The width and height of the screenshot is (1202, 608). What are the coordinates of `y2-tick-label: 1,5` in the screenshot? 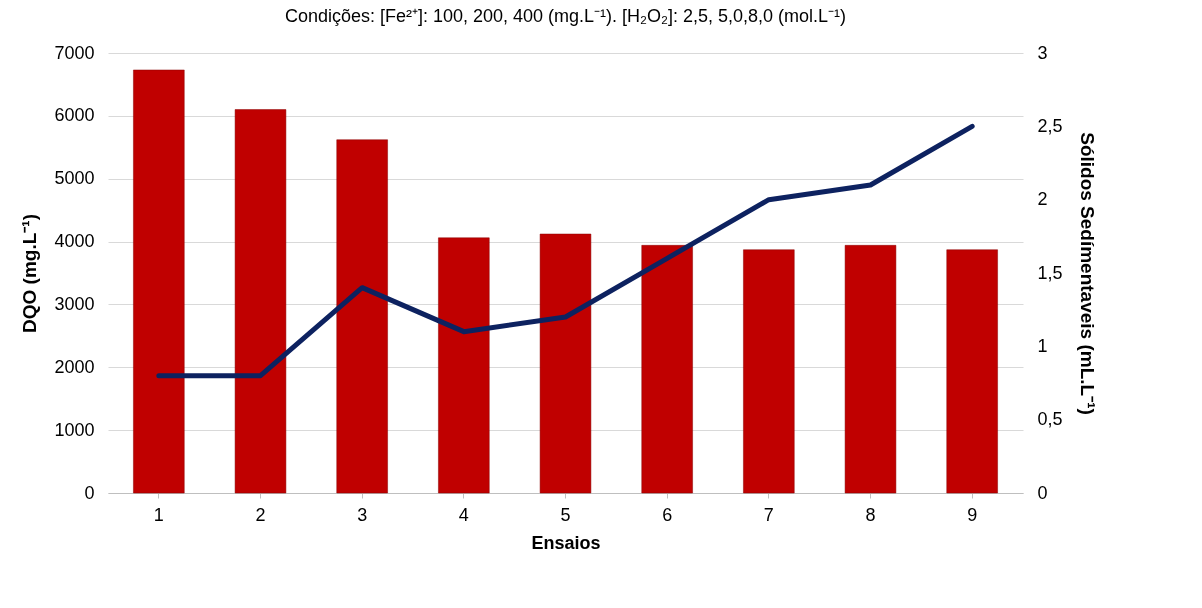 It's located at (1050, 272).